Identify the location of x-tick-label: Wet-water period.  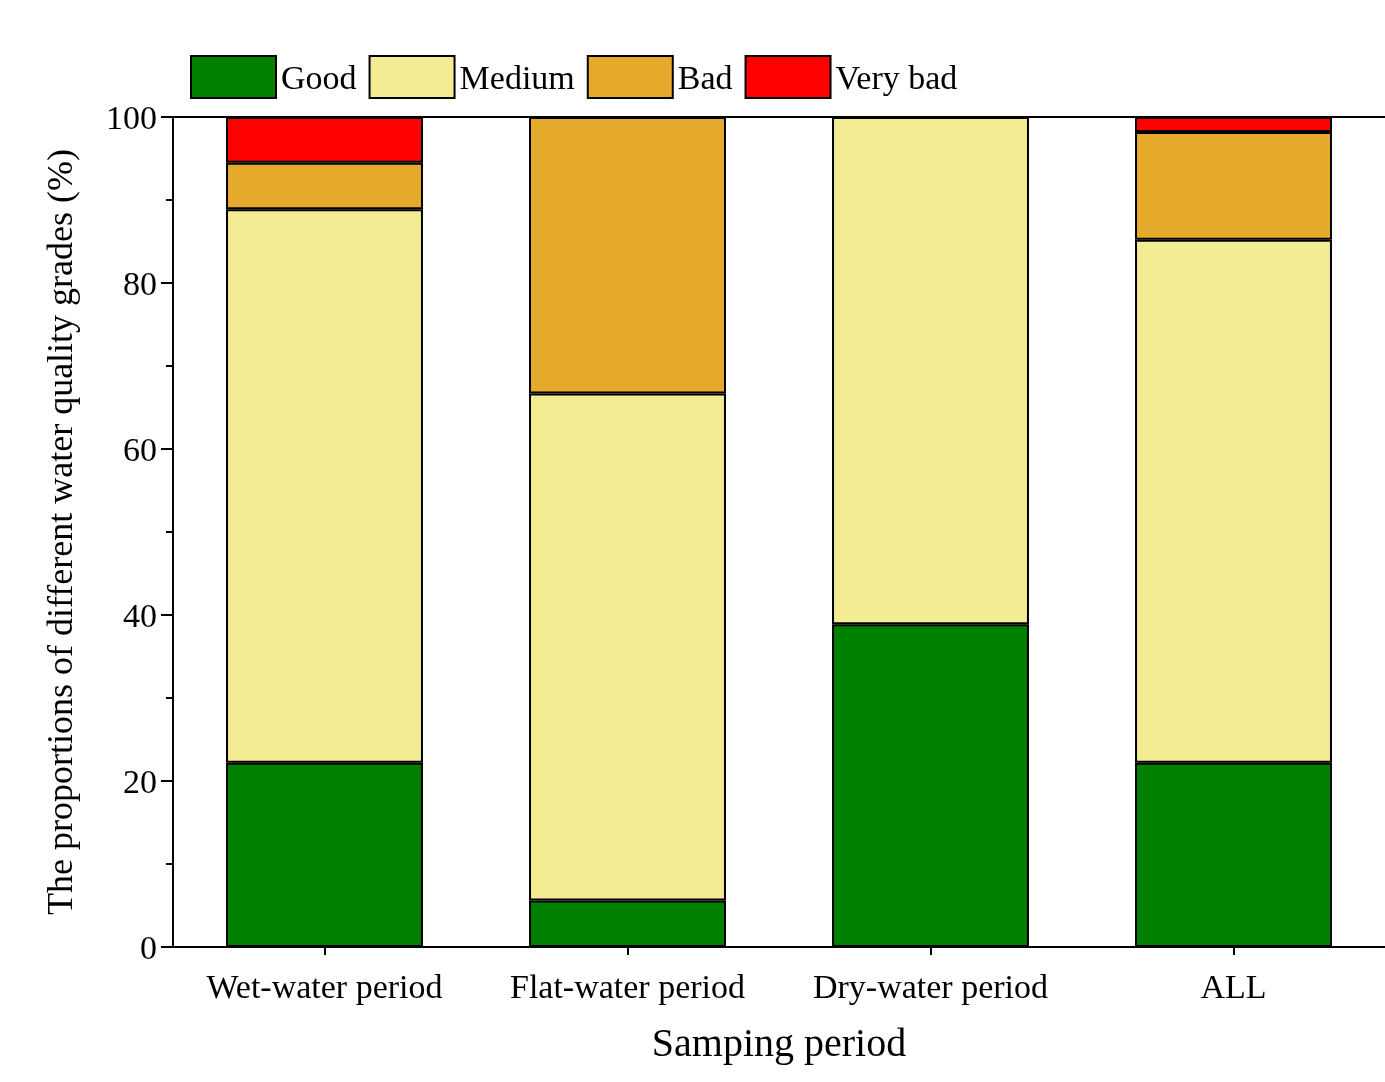
(324, 986).